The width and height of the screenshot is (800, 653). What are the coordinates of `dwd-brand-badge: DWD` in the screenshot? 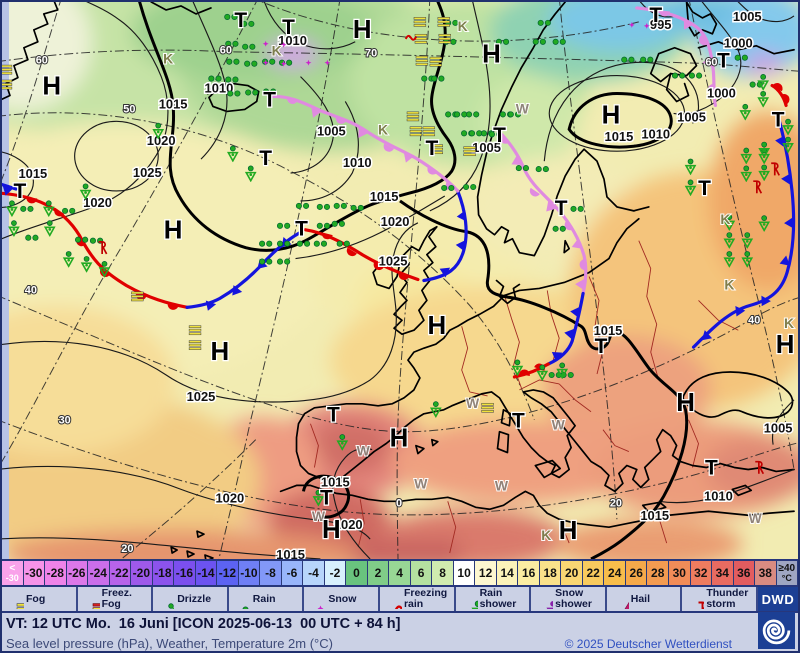 It's located at (777, 599).